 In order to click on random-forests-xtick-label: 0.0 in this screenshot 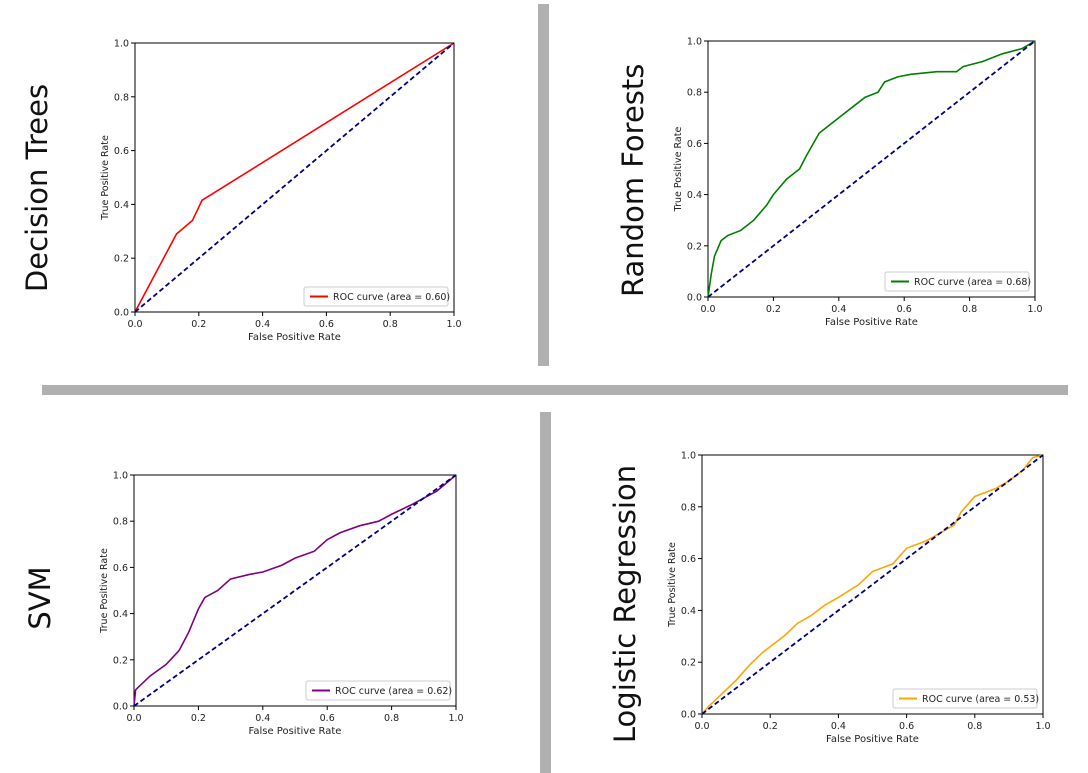, I will do `click(707, 309)`.